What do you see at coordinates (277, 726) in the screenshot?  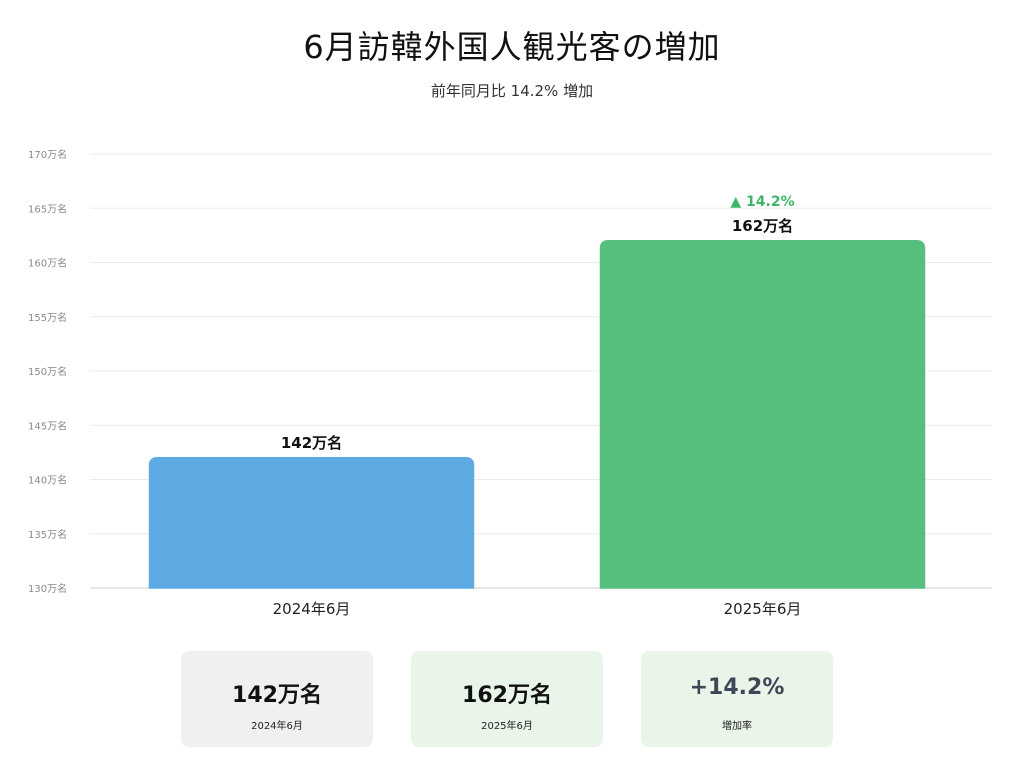 I see `card-label-2024: 2024年6月` at bounding box center [277, 726].